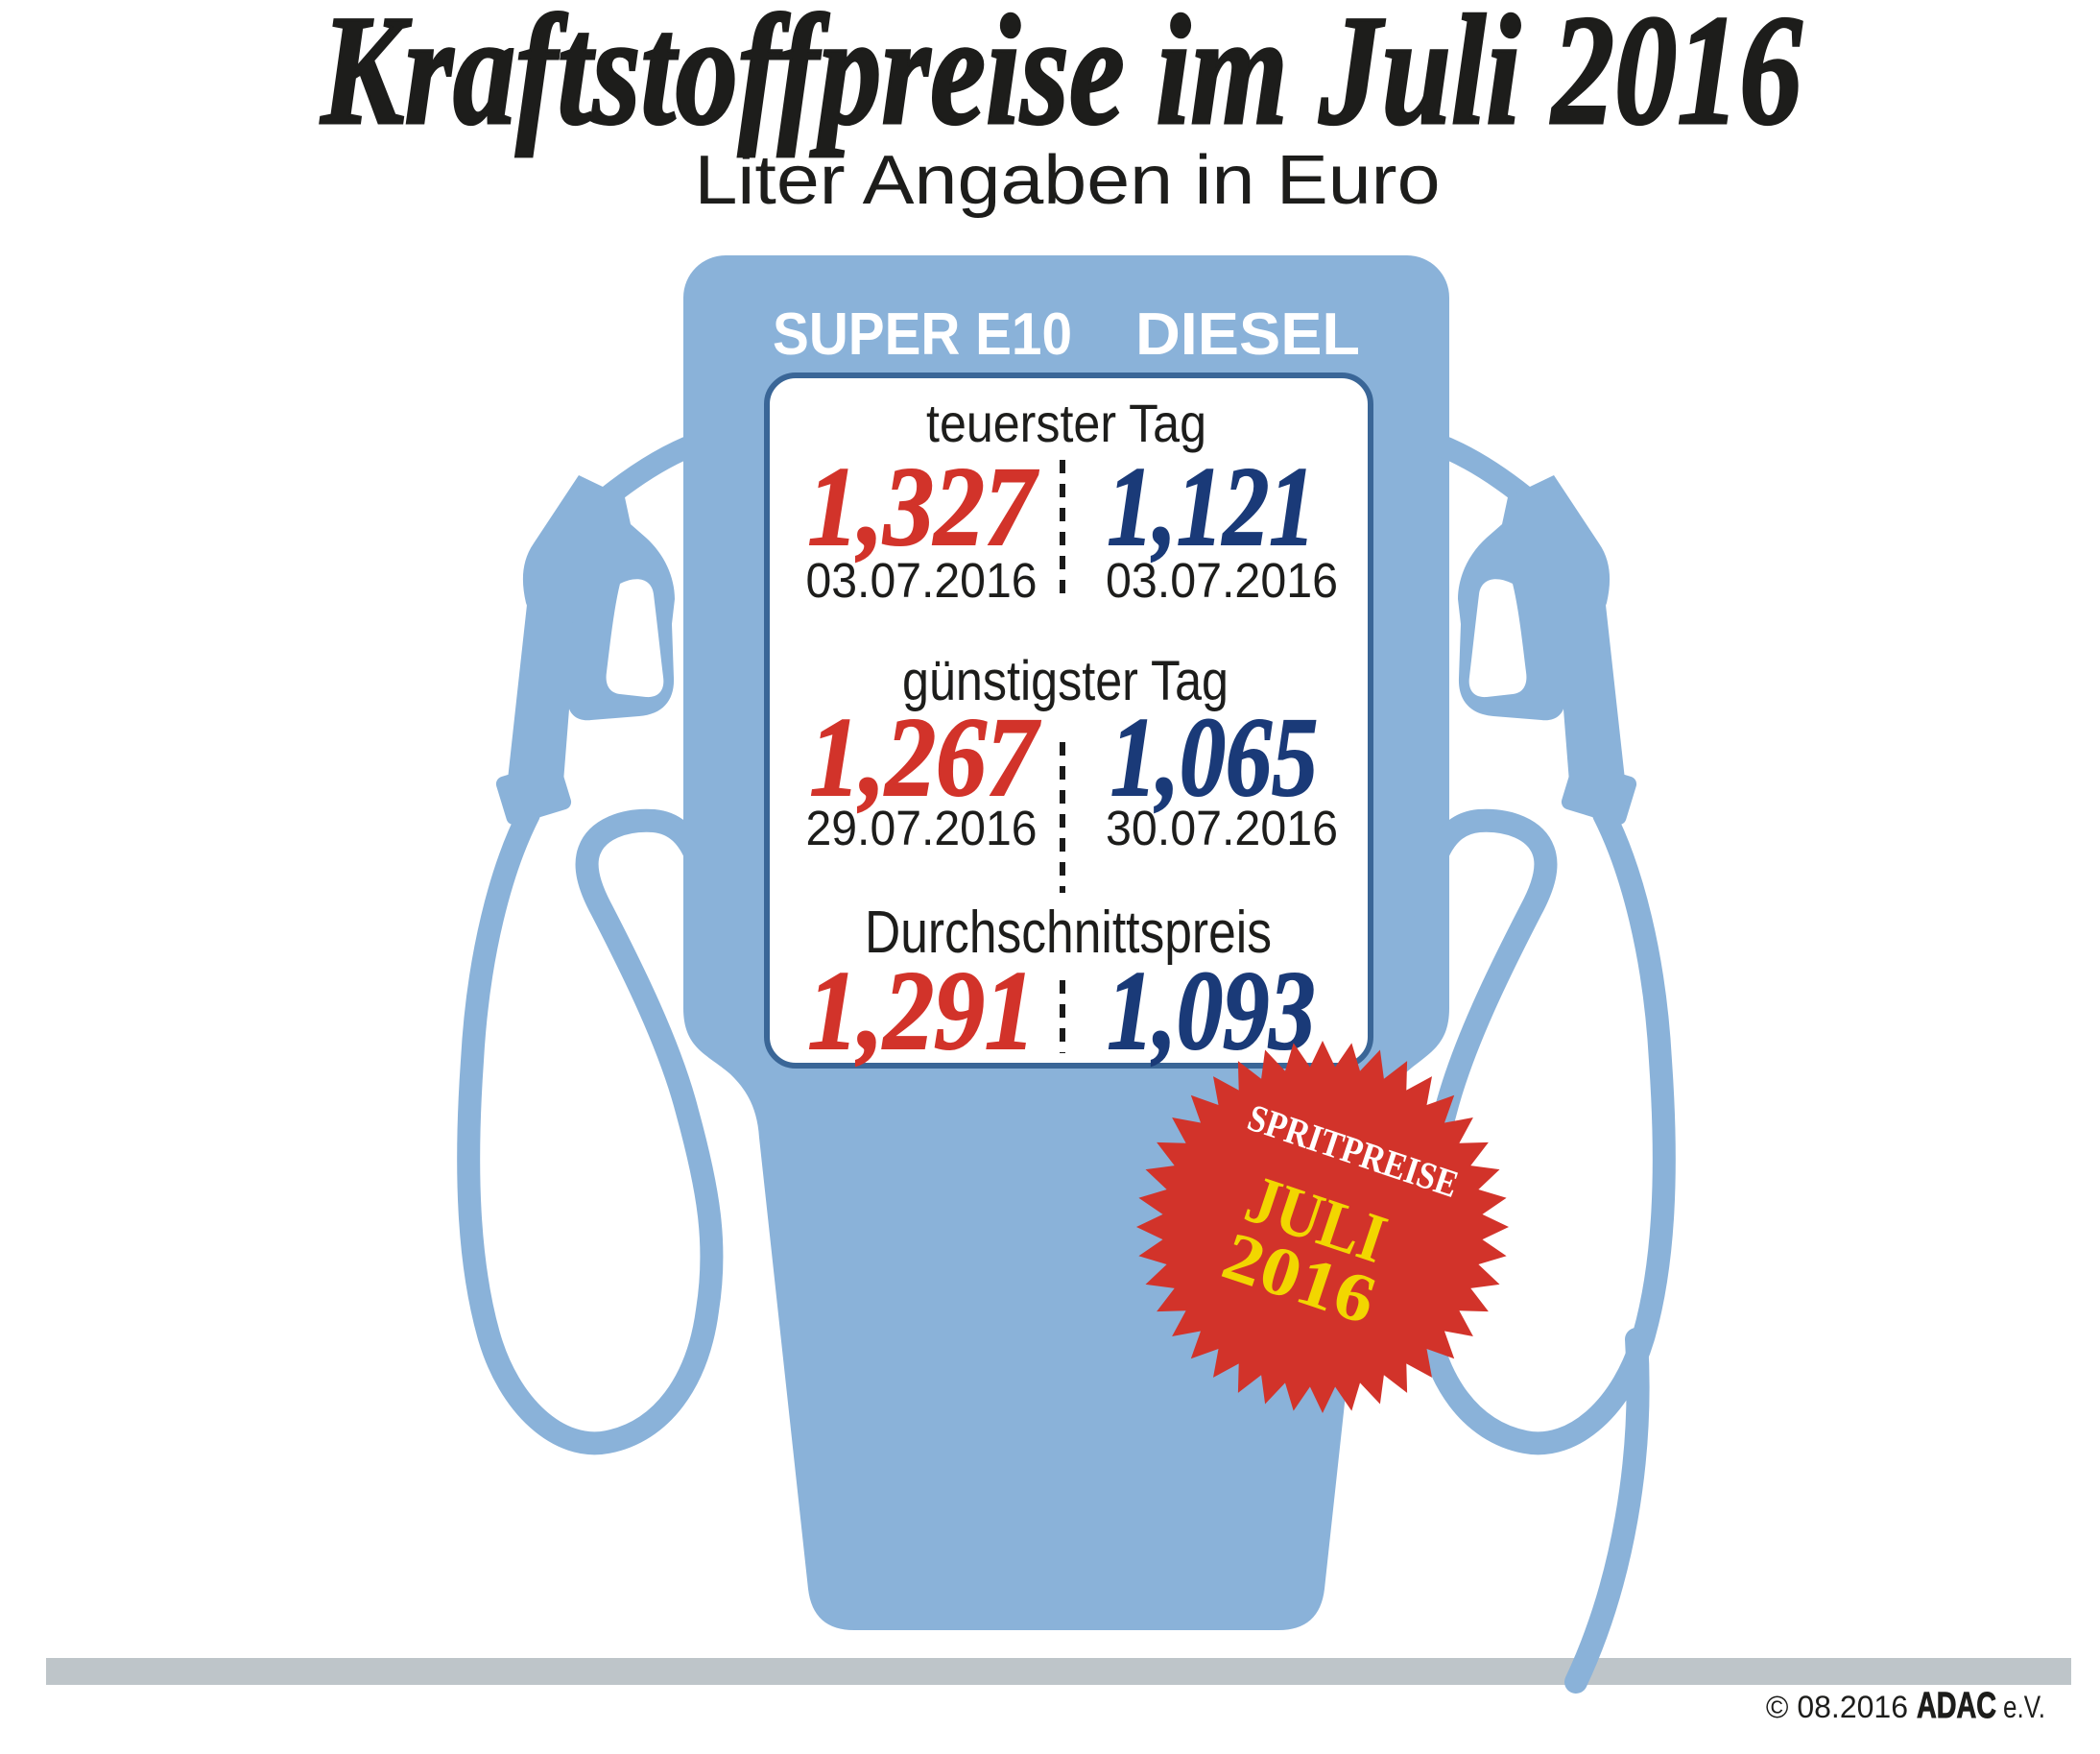 The height and width of the screenshot is (1754, 2100). Describe the element at coordinates (1212, 1010) in the screenshot. I see `svg-text: 1,093` at that location.